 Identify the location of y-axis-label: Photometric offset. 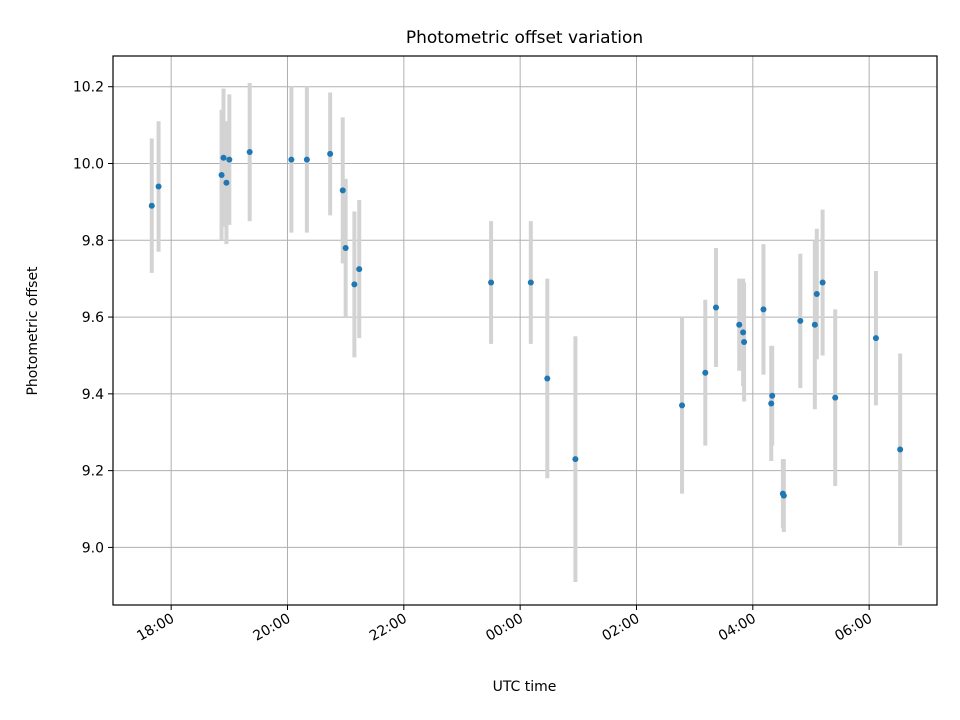
(33, 331).